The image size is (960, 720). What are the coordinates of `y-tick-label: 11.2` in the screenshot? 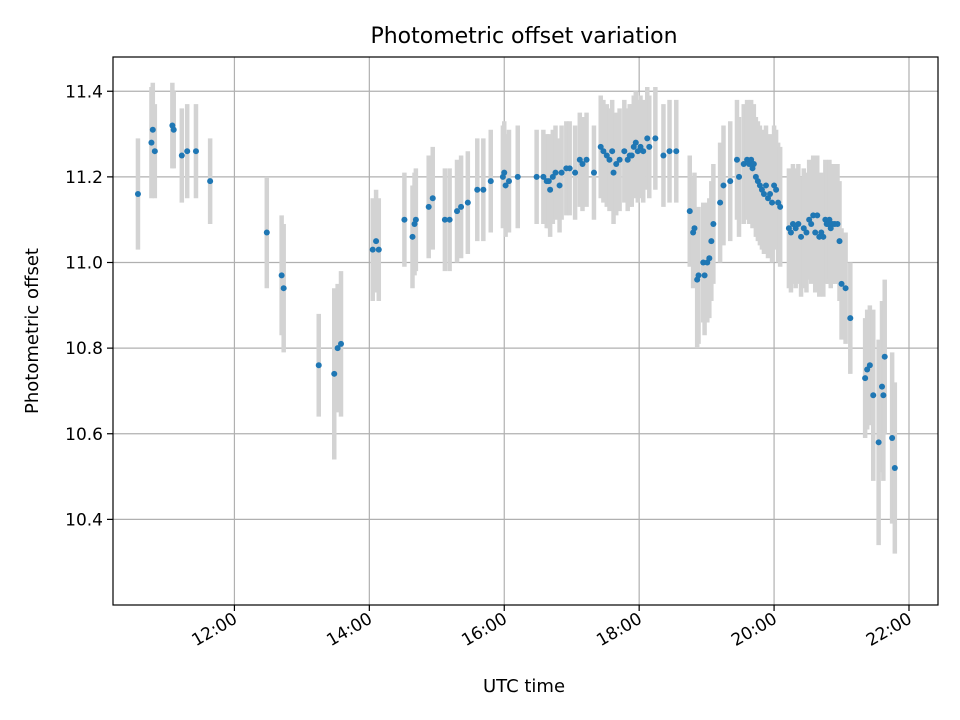 It's located at (84, 178).